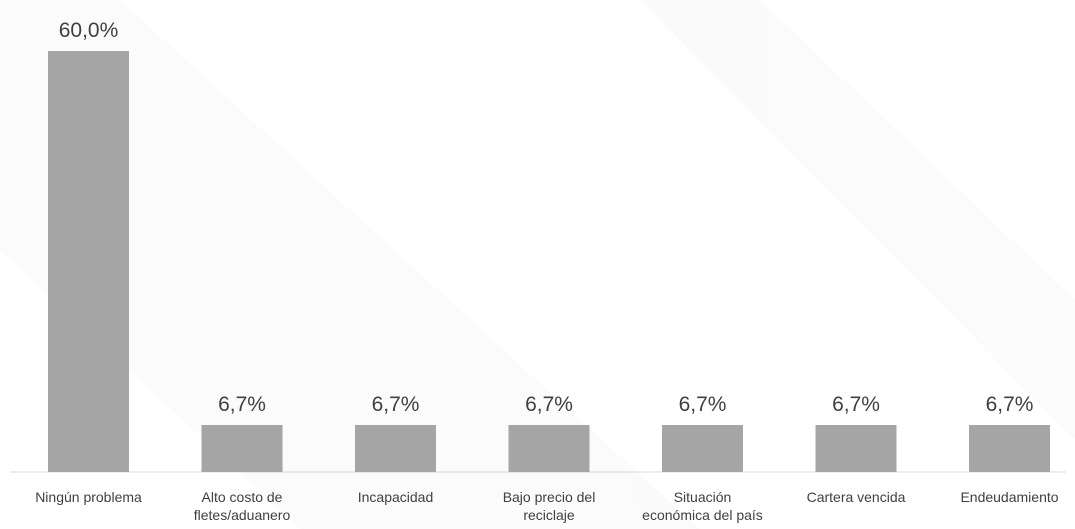  What do you see at coordinates (88, 497) in the screenshot?
I see `category-label-0: Ningún problema` at bounding box center [88, 497].